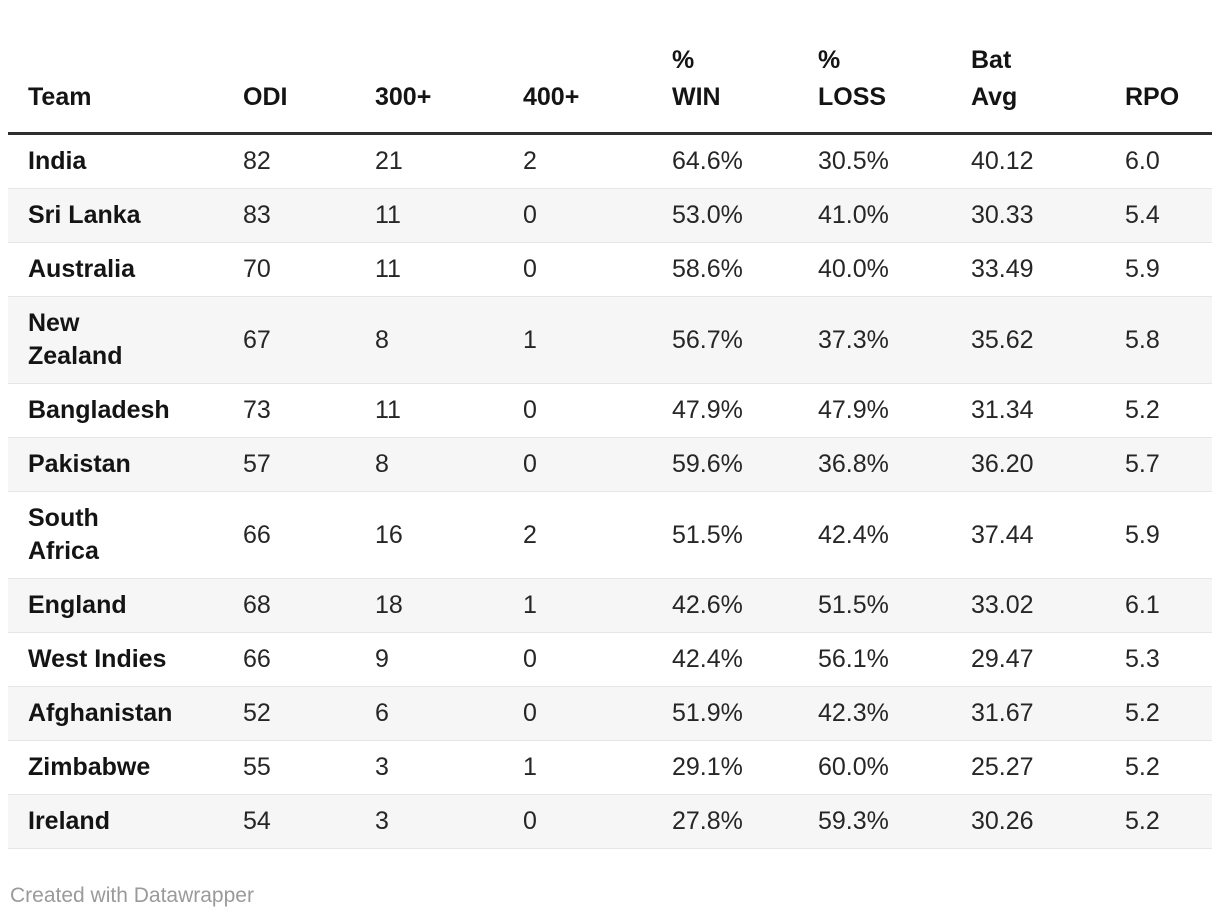 The width and height of the screenshot is (1220, 924). I want to click on value-cell: 5.8, so click(1158, 340).